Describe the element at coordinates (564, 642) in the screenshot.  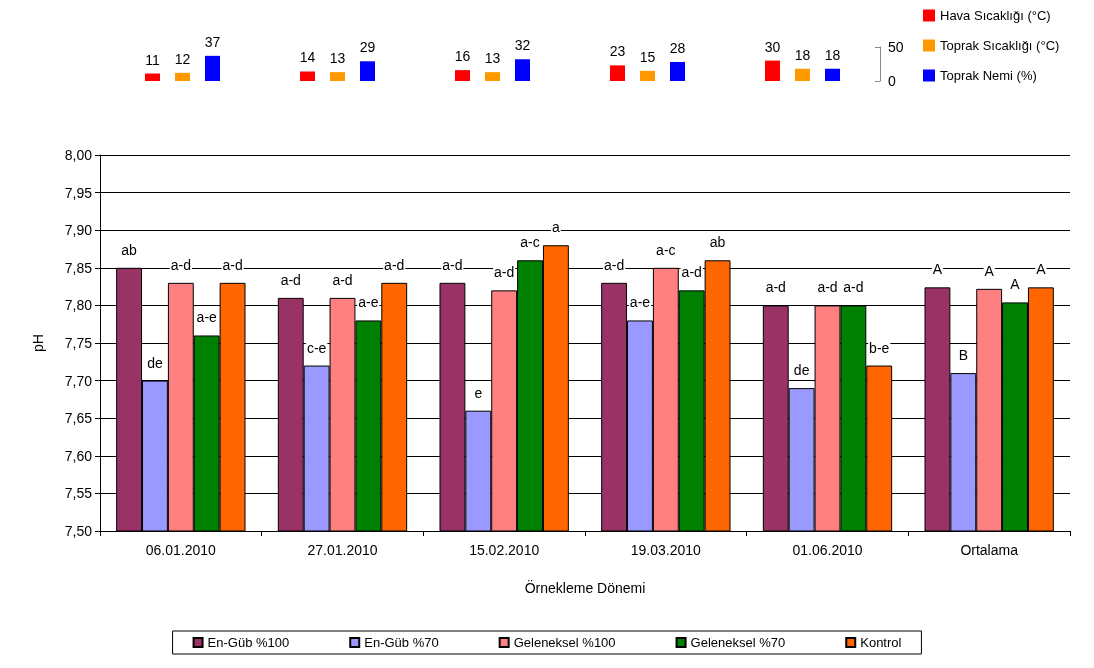
I see `legend-label: Geleneksel %100` at that location.